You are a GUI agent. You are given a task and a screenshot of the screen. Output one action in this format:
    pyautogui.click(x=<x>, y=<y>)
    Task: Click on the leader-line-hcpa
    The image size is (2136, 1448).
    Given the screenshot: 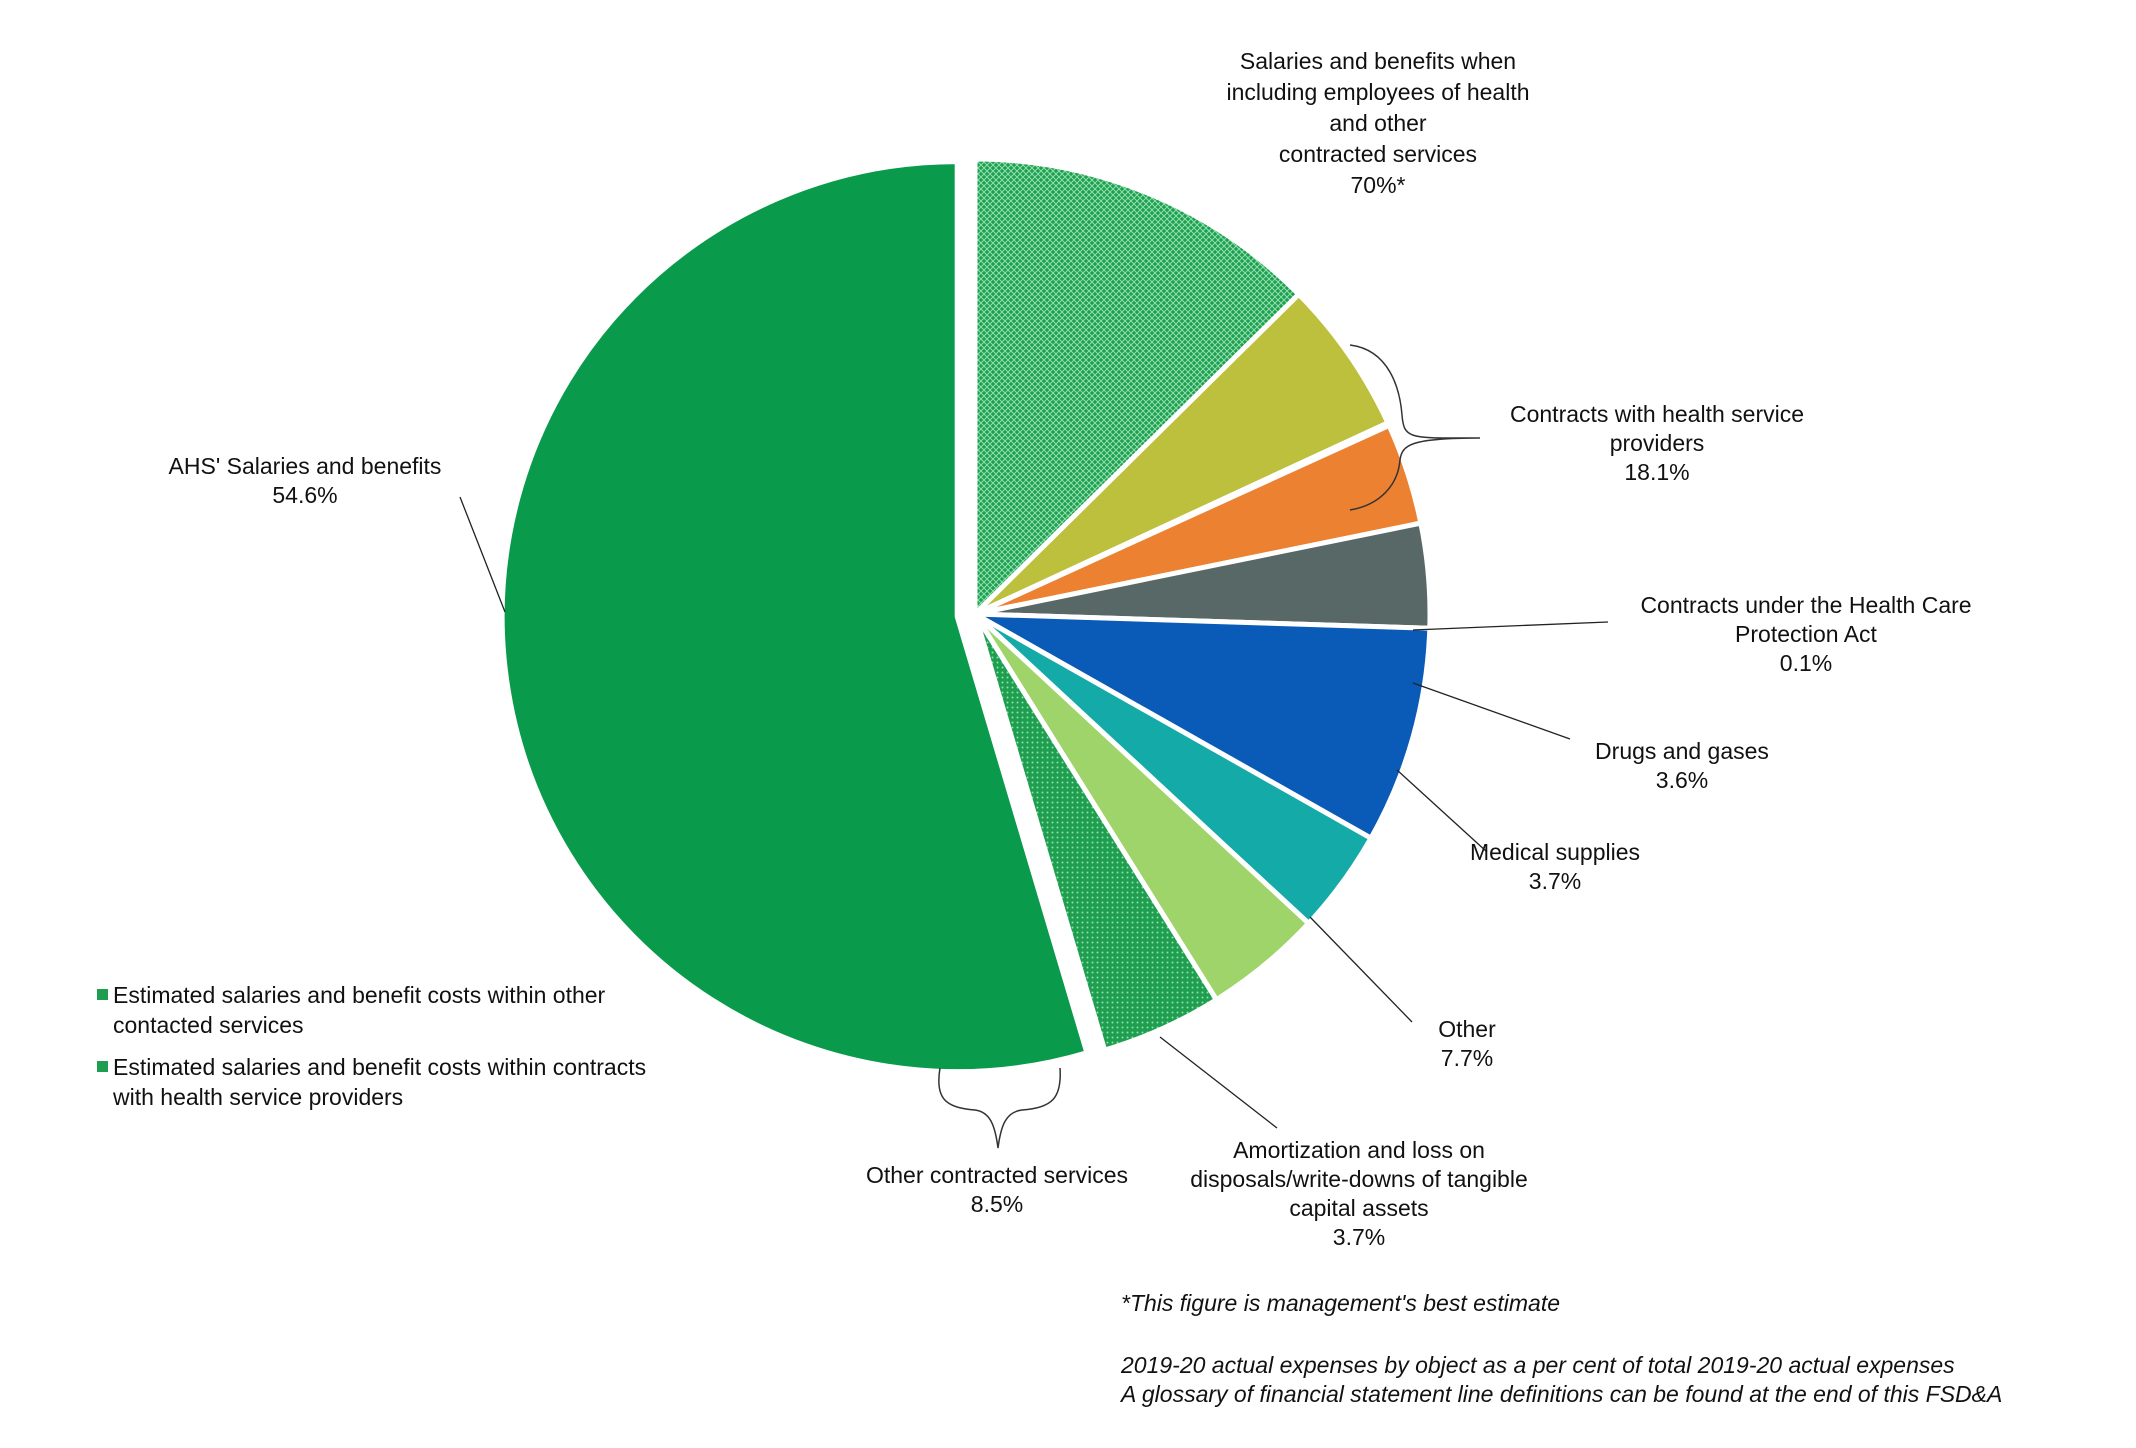 What is the action you would take?
    pyautogui.click(x=1510, y=626)
    